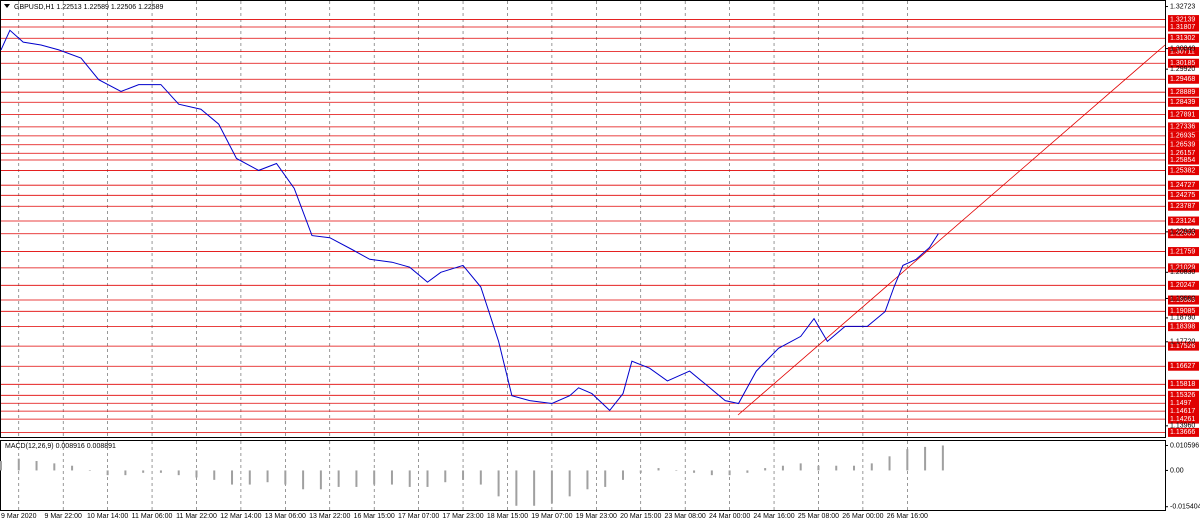  What do you see at coordinates (907, 516) in the screenshot?
I see `x-tick-label: 26 Mar 16:00` at bounding box center [907, 516].